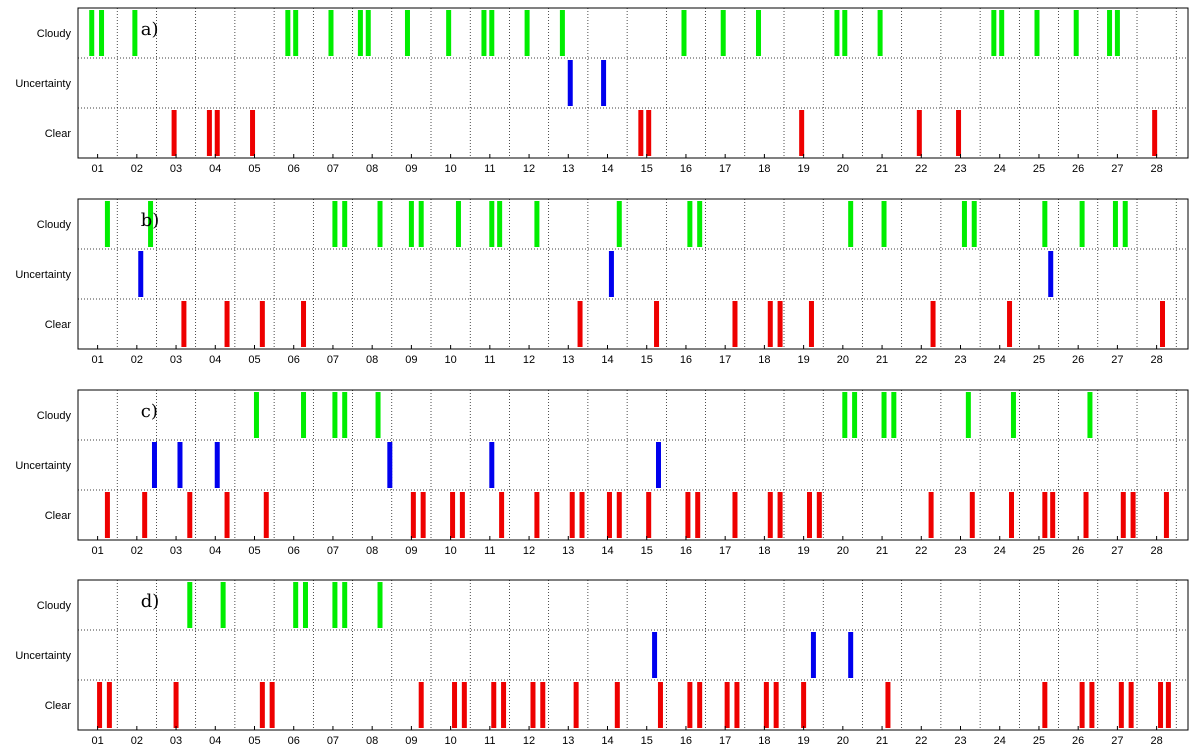 This screenshot has height=746, width=1194. What do you see at coordinates (1117, 169) in the screenshot?
I see `x-tick-label: 27` at bounding box center [1117, 169].